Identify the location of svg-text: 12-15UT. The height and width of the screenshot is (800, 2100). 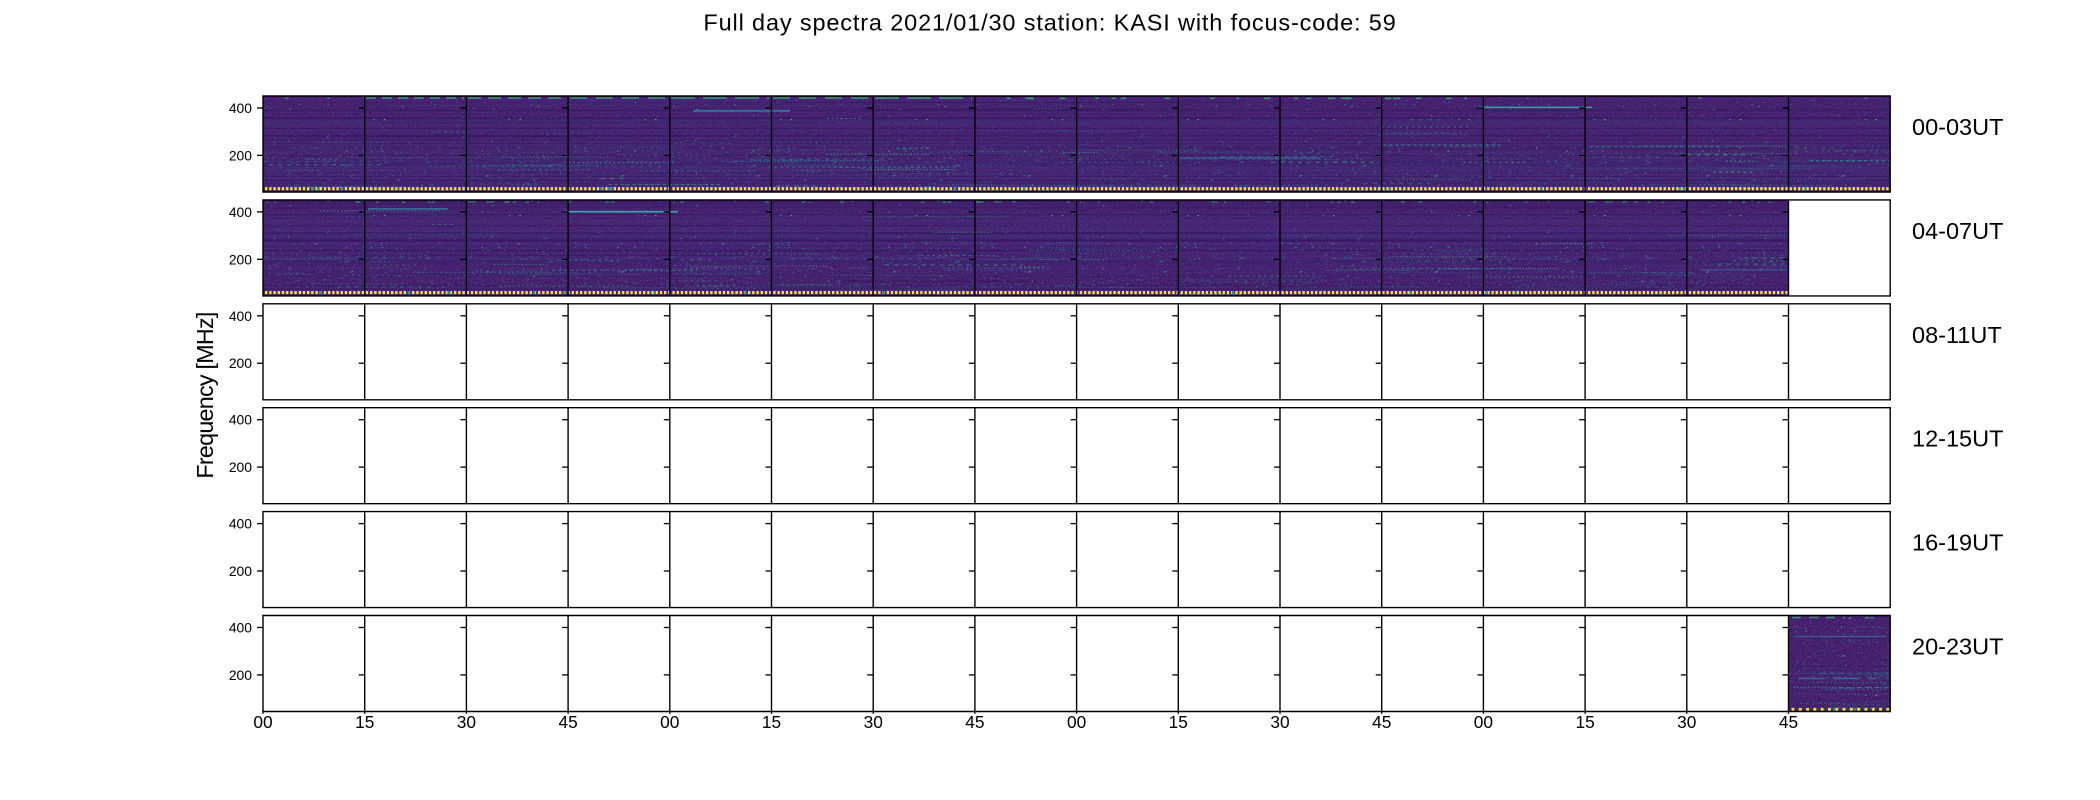
(1957, 439).